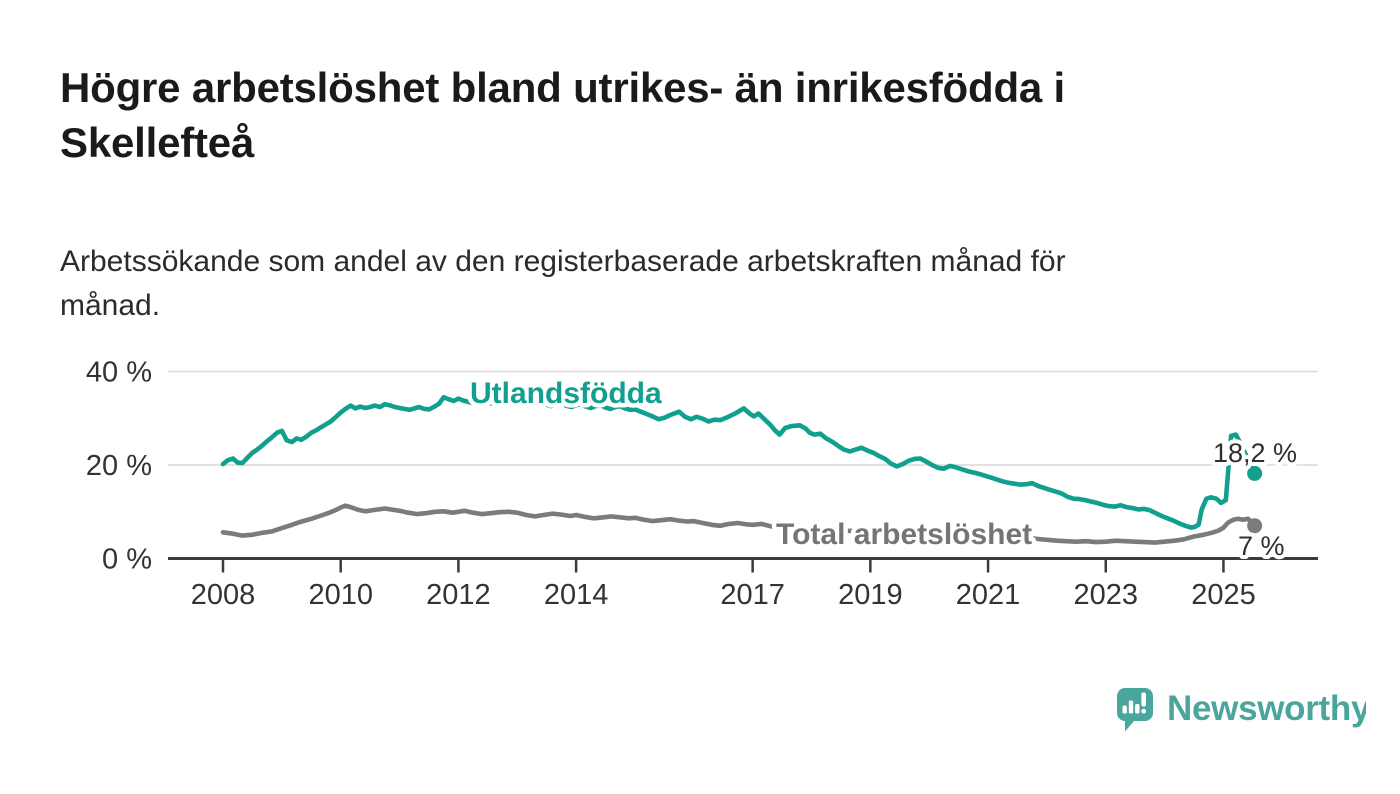  Describe the element at coordinates (223, 595) in the screenshot. I see `x-tick-label-2008: 2008` at that location.